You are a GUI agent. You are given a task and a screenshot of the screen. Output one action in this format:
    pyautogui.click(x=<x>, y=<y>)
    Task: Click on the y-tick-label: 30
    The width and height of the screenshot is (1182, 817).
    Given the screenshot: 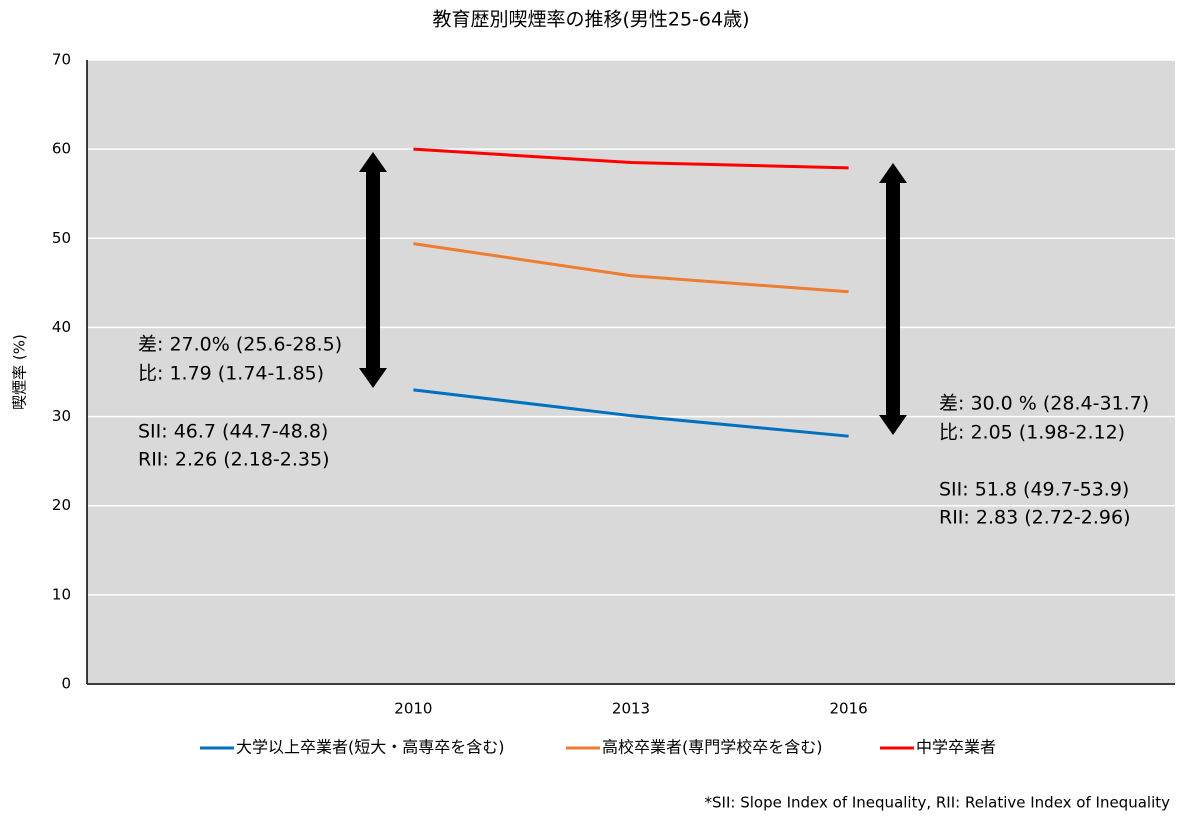 What is the action you would take?
    pyautogui.click(x=61, y=416)
    